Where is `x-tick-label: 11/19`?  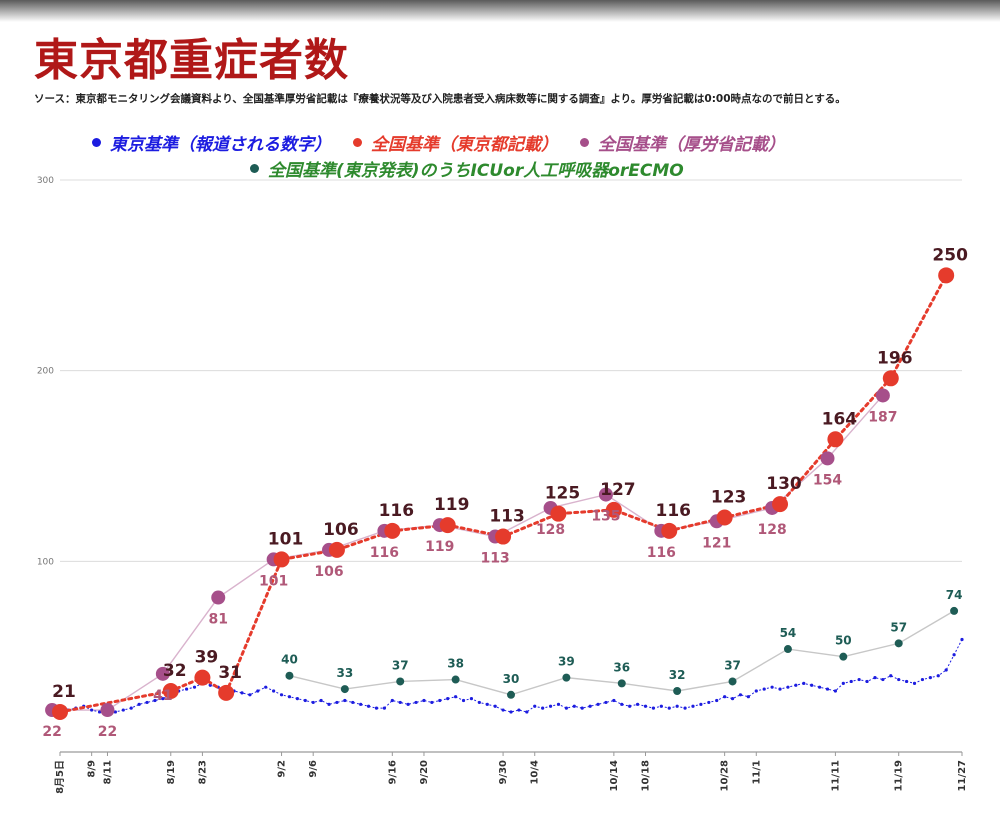 x-tick-label: 11/19 is located at coordinates (899, 776).